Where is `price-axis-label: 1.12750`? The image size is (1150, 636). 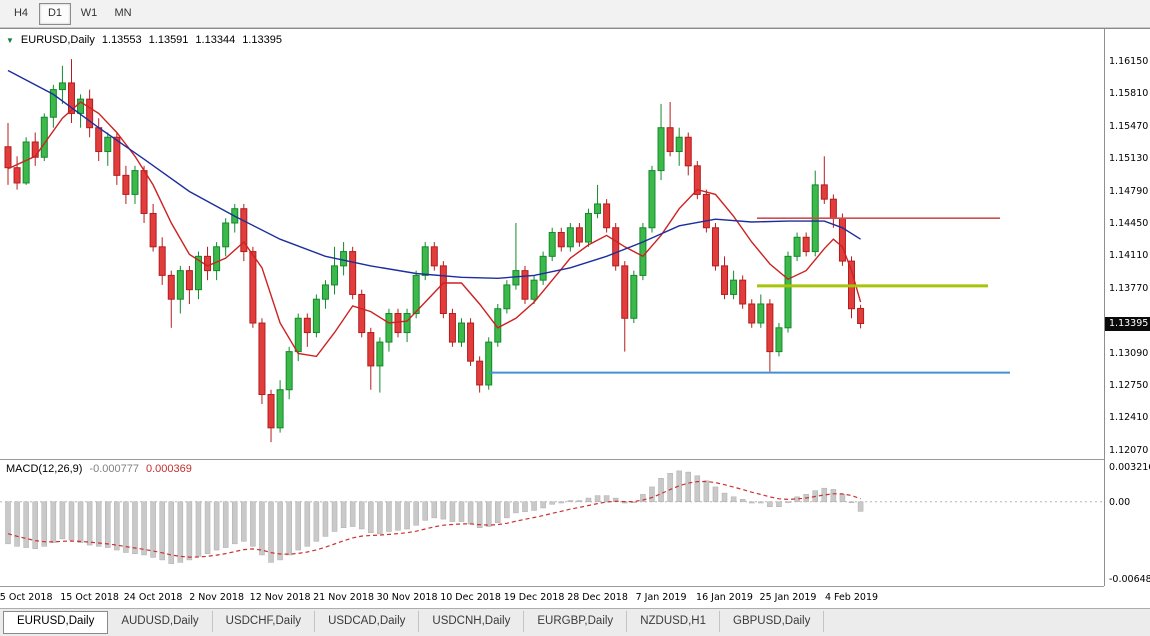
price-axis-label: 1.12750 is located at coordinates (1129, 385).